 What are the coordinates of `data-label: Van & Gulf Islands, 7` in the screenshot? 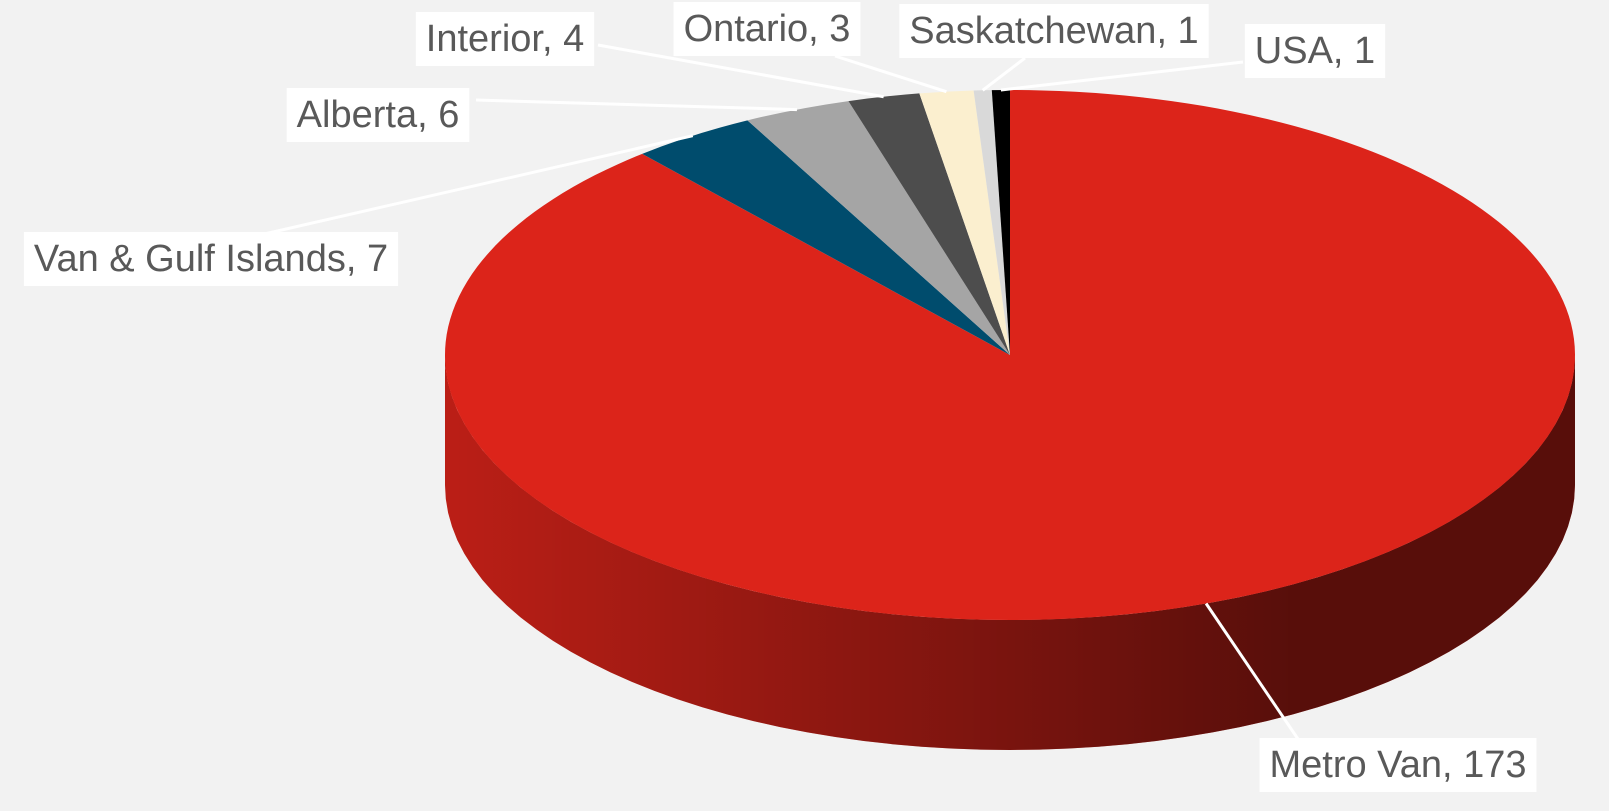 It's located at (211, 259).